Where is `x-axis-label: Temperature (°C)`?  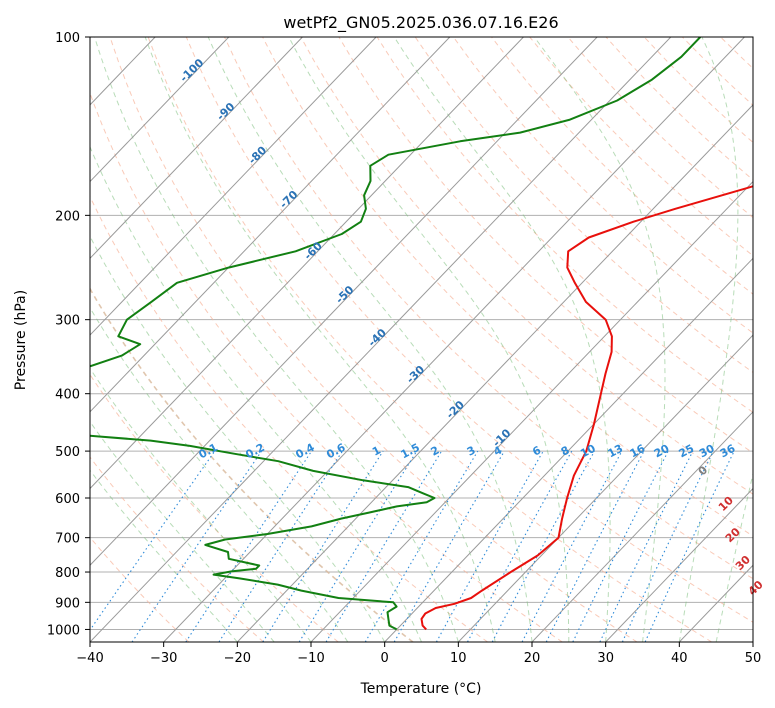
x-axis-label: Temperature (°C) is located at coordinates (421, 689).